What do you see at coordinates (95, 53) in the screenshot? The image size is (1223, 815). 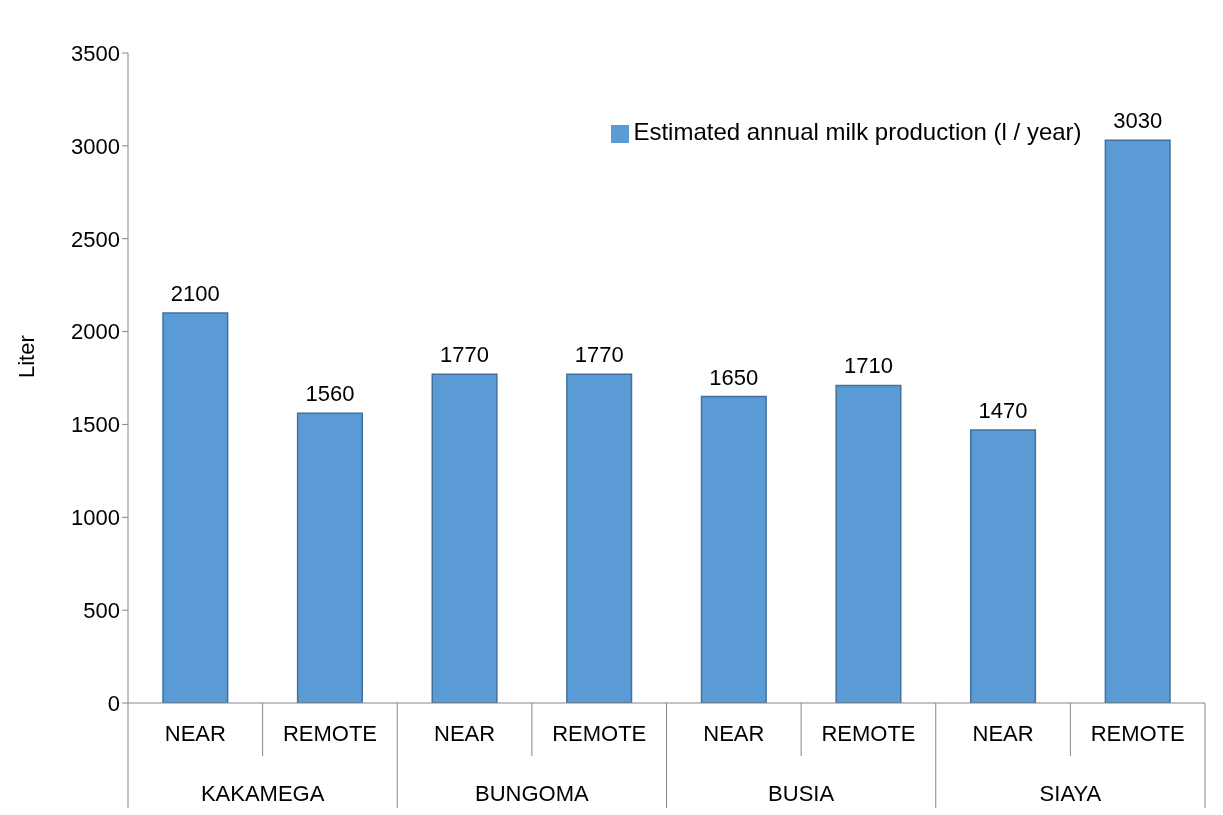 I see `y-tick-label: 3500` at bounding box center [95, 53].